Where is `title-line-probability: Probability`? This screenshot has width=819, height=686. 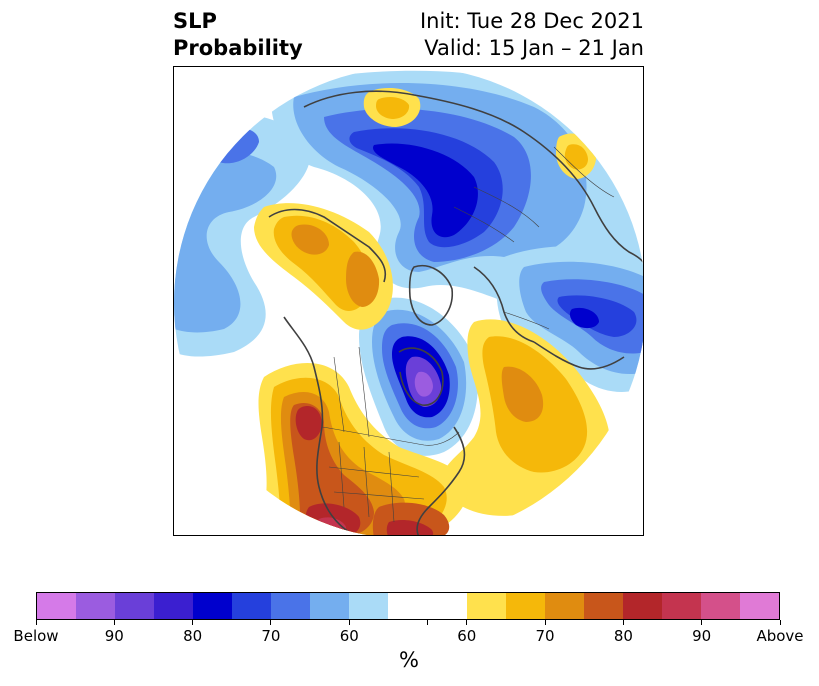
title-line-probability: Probability is located at coordinates (238, 48).